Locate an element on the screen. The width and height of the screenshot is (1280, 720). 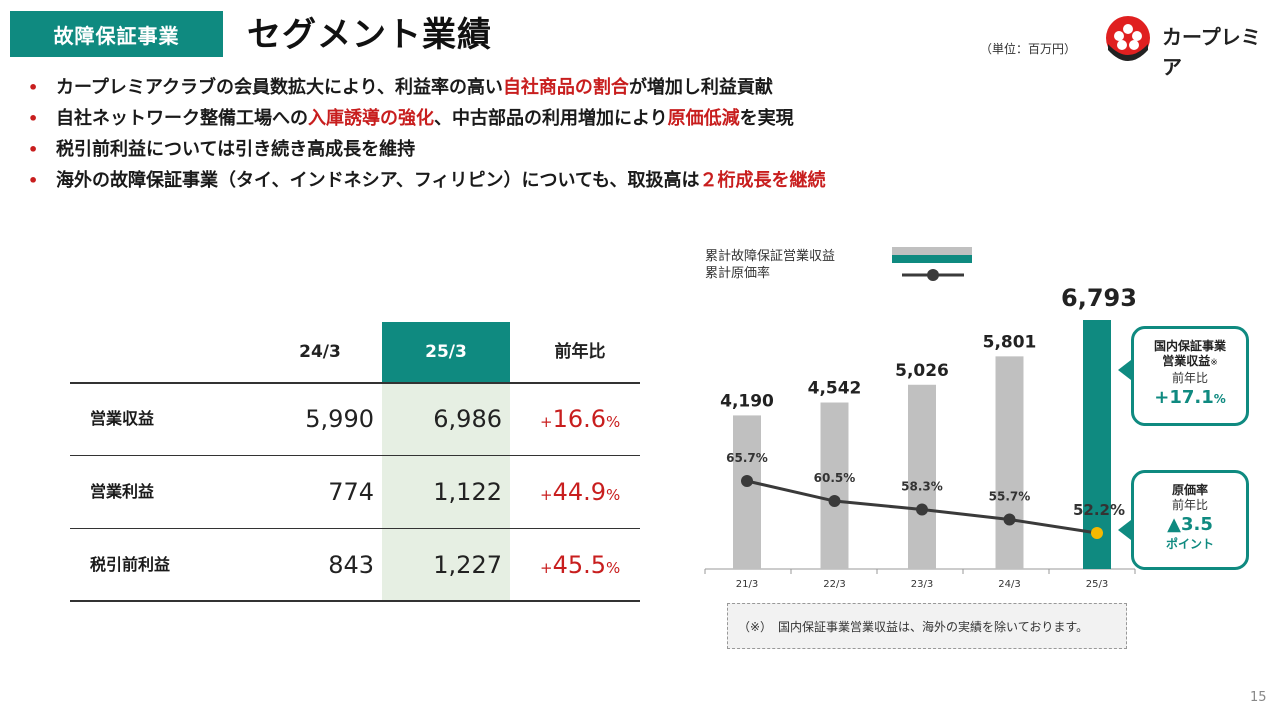
callout-rev-sub: 前年比 is located at coordinates (1189, 378).